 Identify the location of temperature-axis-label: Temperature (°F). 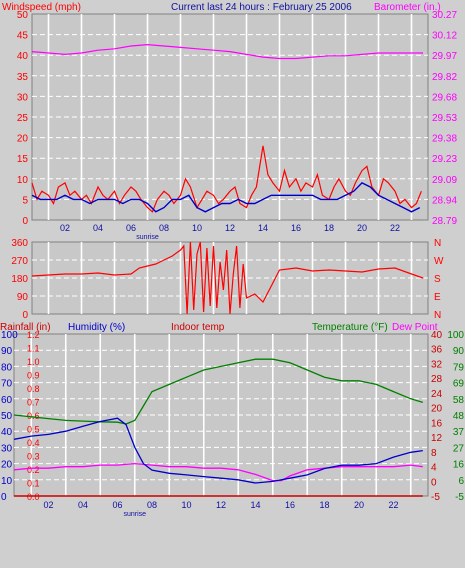
(350, 327).